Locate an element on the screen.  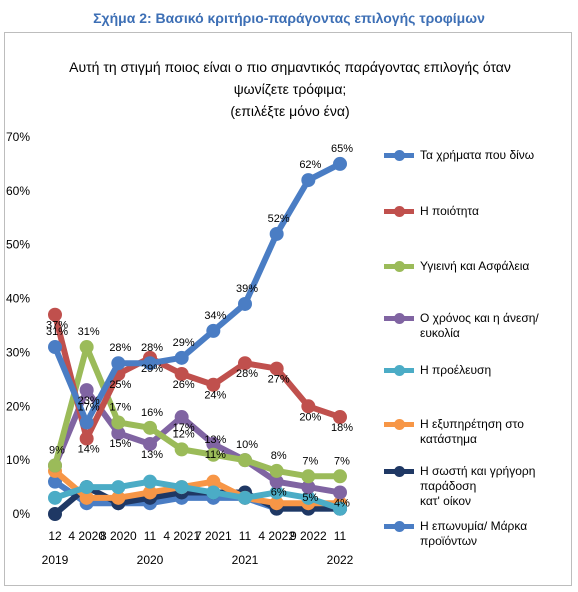
y-axis: 0% 10% 20% 30% 40% 50% 60% 70% is located at coordinates (18, 325).